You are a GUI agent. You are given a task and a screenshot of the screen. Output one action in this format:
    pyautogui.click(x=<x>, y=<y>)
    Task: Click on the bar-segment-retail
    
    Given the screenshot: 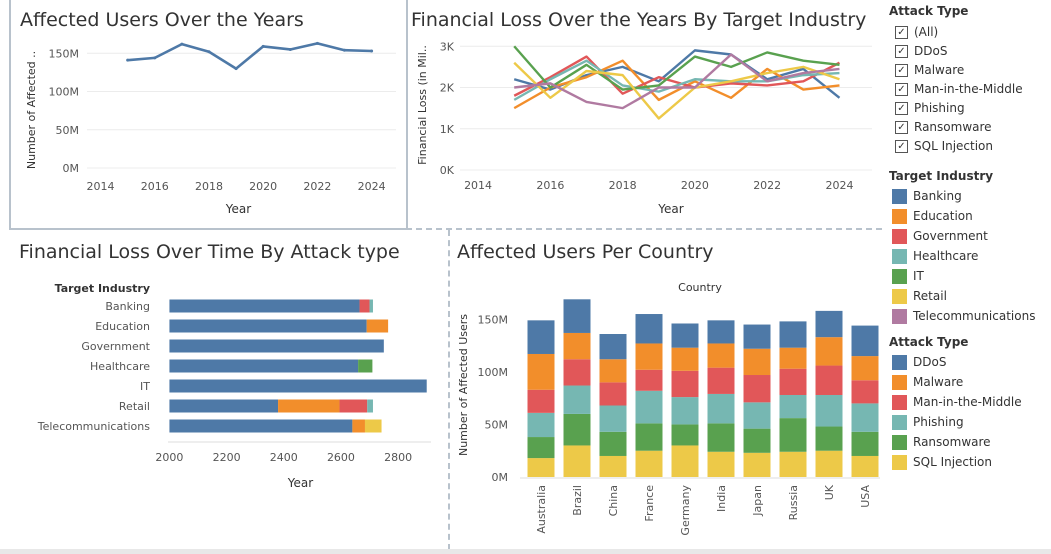 What is the action you would take?
    pyautogui.click(x=373, y=426)
    